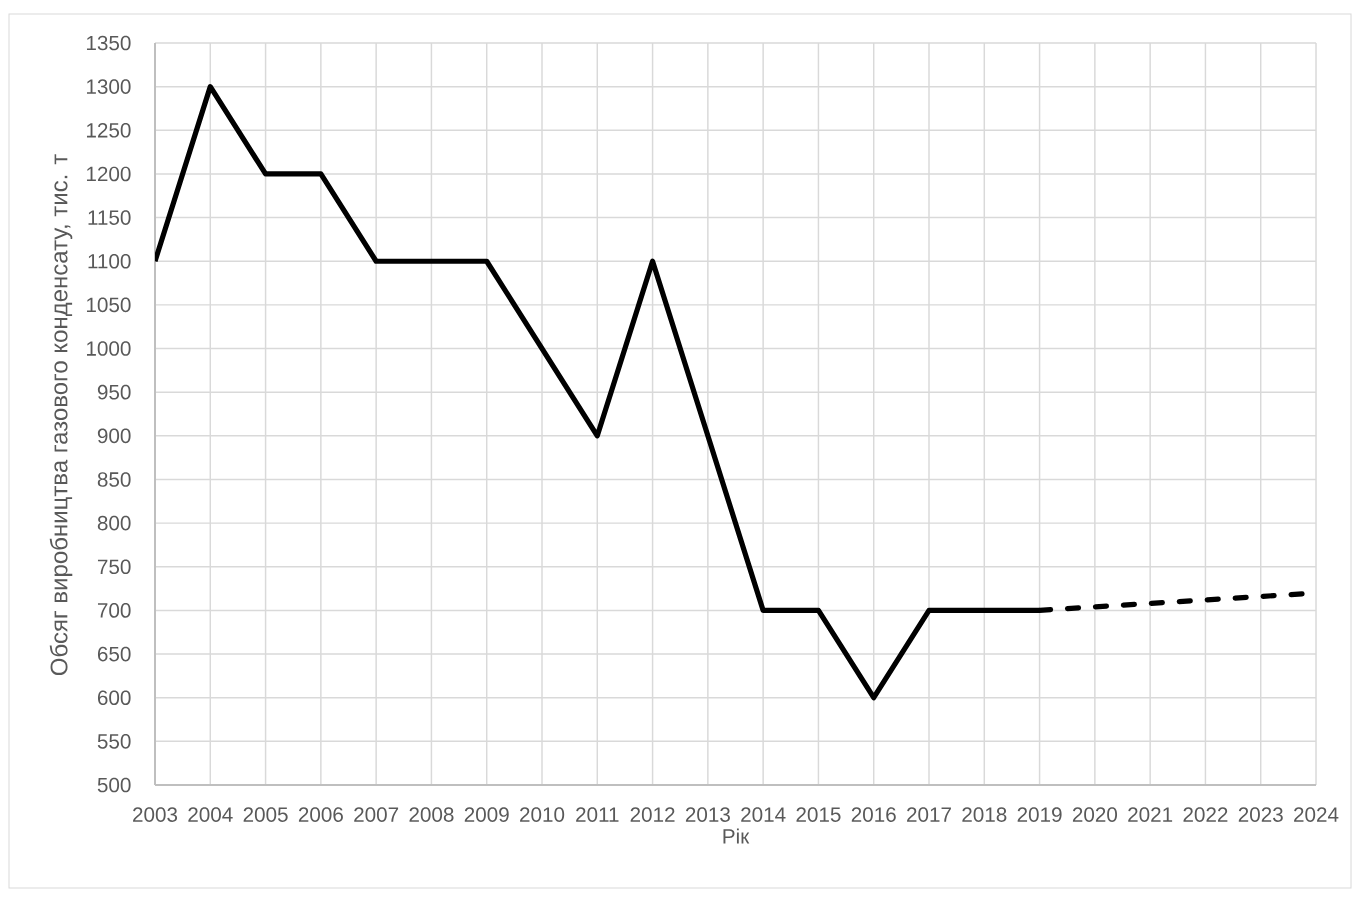  Describe the element at coordinates (486, 814) in the screenshot. I see `x-tick-label: 2009` at that location.